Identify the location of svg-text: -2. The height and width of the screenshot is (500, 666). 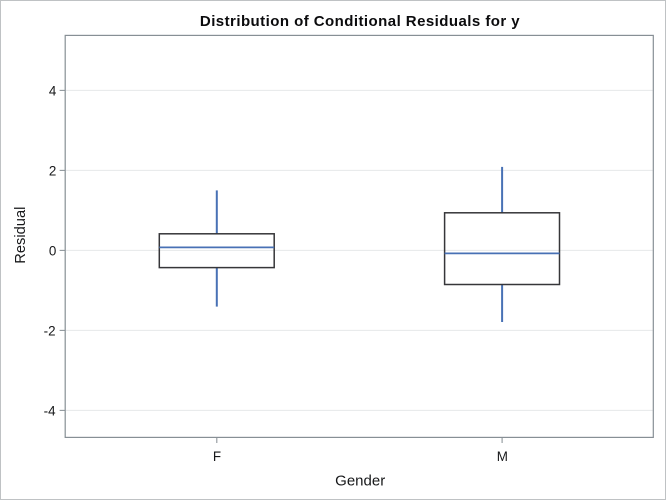
(50, 331).